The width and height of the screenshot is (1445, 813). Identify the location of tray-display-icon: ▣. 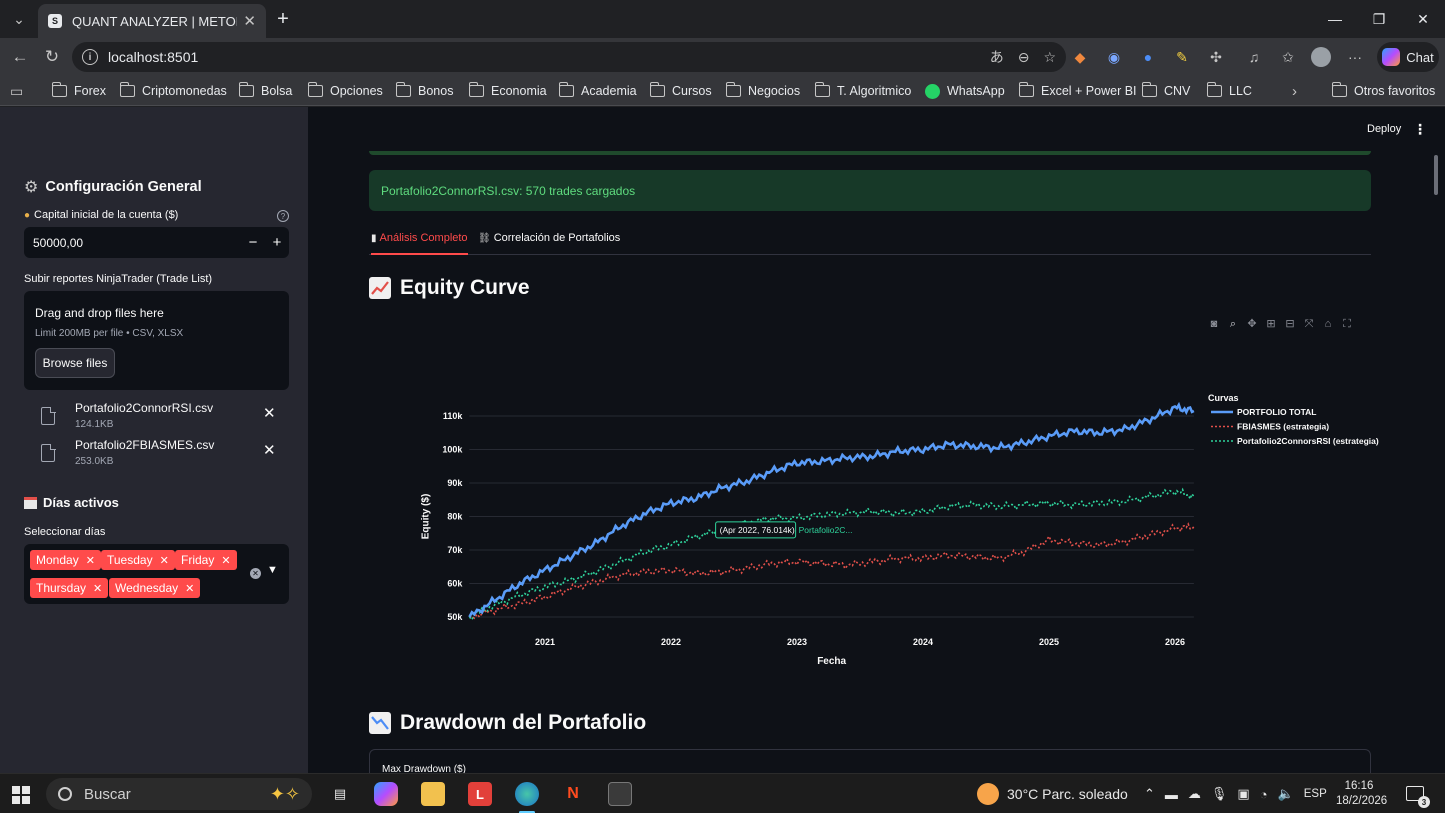
(1243, 793).